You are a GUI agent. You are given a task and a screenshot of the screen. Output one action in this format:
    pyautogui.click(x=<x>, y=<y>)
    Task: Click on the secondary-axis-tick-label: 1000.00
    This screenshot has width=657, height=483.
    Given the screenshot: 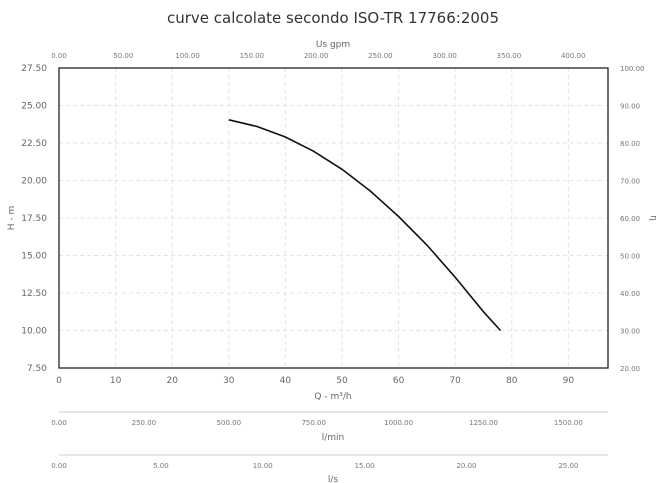 What is the action you would take?
    pyautogui.click(x=398, y=423)
    